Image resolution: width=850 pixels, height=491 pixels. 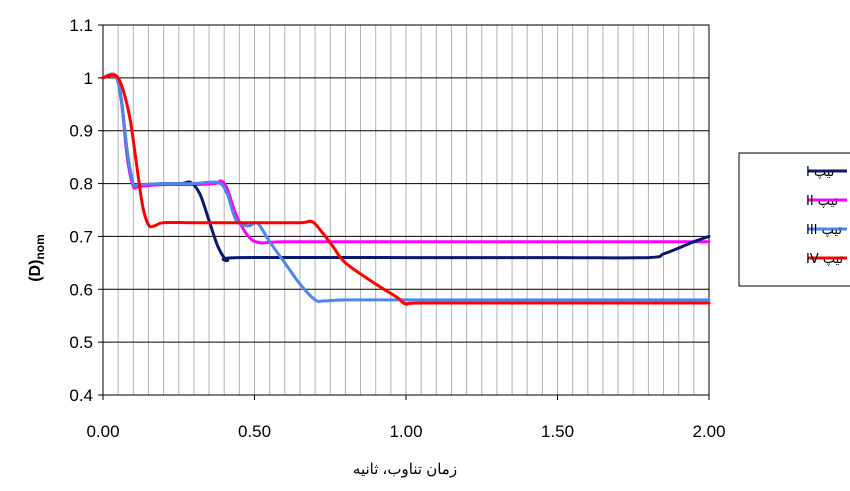 What do you see at coordinates (254, 431) in the screenshot?
I see `x-tick-label: 0.50` at bounding box center [254, 431].